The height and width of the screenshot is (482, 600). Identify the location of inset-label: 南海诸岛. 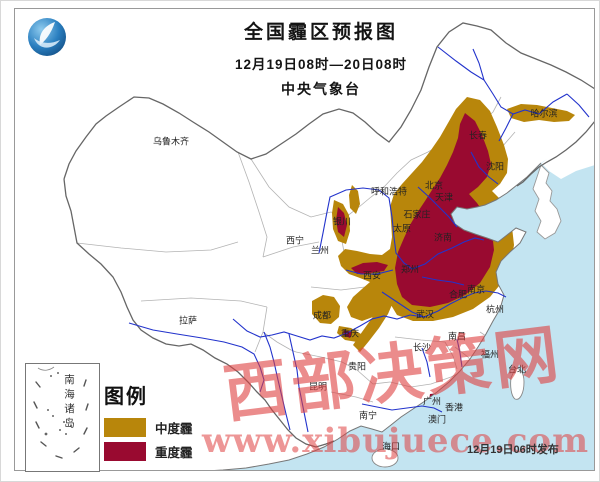
(69, 403).